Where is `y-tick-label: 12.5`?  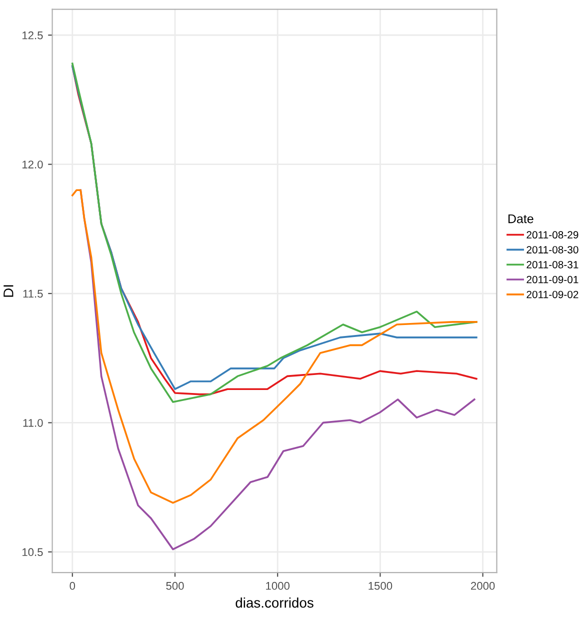 y-tick-label: 12.5 is located at coordinates (32, 35).